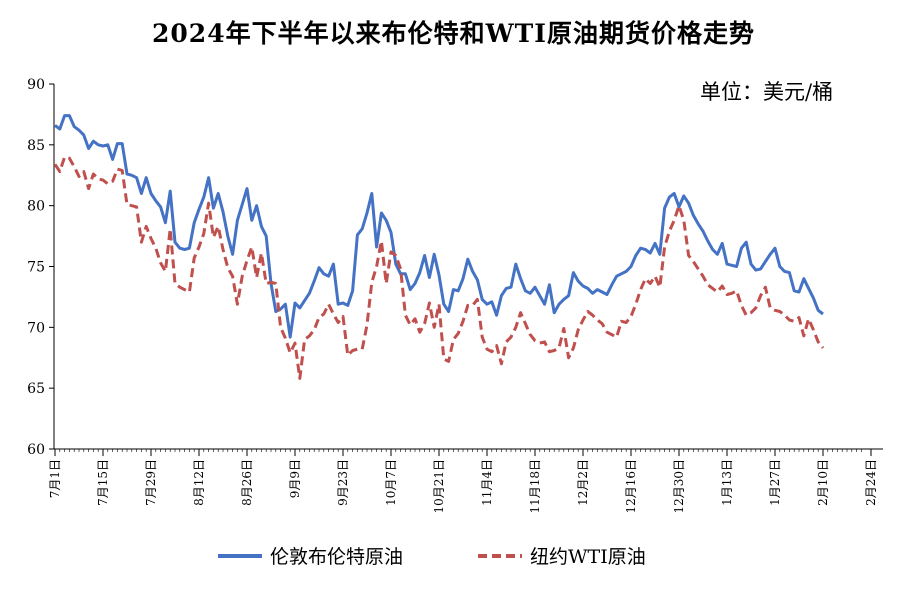 The height and width of the screenshot is (597, 907). I want to click on unit-label: 单位：美元/桶, so click(767, 92).